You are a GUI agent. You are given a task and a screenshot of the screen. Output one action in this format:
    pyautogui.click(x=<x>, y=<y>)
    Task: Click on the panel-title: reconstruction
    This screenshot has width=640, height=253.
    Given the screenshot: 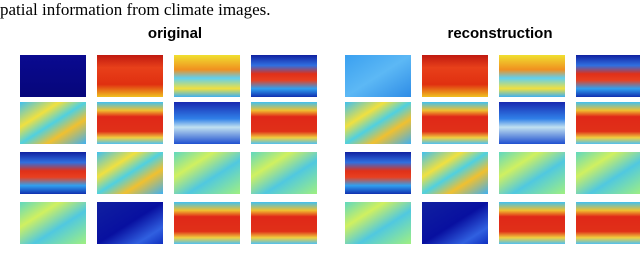 What is the action you would take?
    pyautogui.click(x=499, y=33)
    